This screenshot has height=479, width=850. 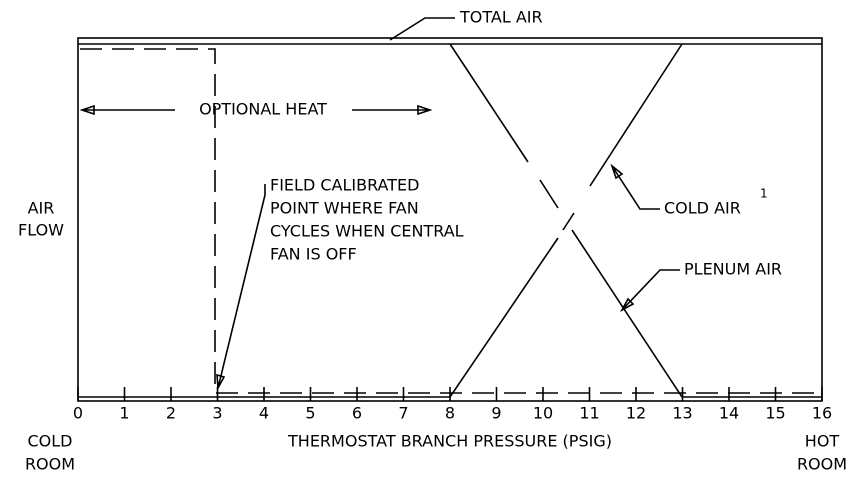 What do you see at coordinates (171, 413) in the screenshot?
I see `x-tick-label: 2` at bounding box center [171, 413].